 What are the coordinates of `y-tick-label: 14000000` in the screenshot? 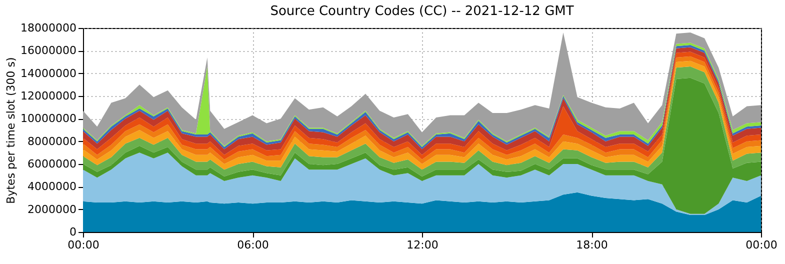 It's located at (48, 73).